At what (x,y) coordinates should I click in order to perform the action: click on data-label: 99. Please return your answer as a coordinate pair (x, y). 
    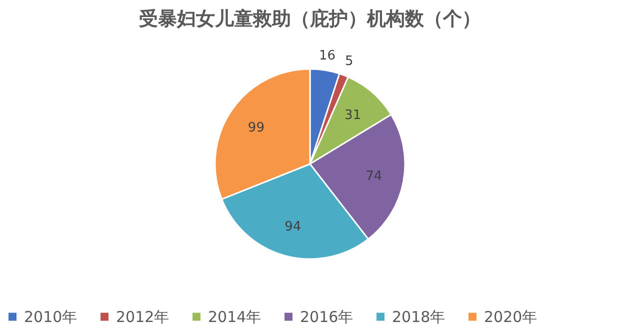
    Looking at the image, I should click on (256, 128).